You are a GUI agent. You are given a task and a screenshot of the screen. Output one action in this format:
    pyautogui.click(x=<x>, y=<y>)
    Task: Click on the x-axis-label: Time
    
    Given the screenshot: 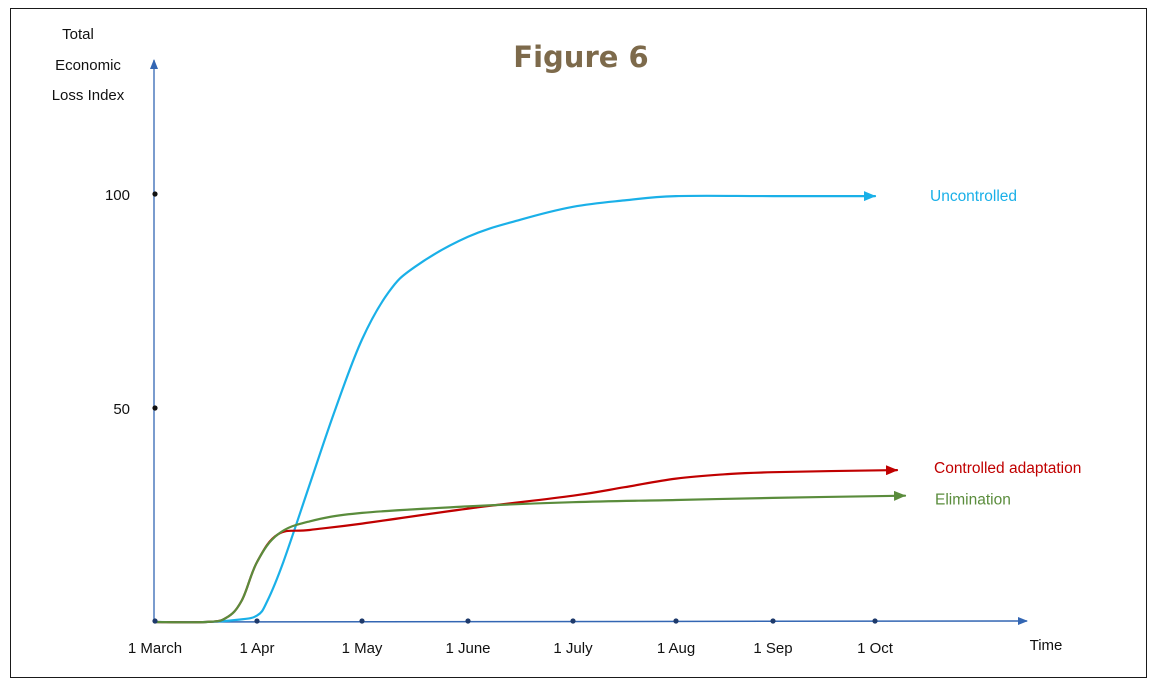 What is the action you would take?
    pyautogui.click(x=1046, y=645)
    